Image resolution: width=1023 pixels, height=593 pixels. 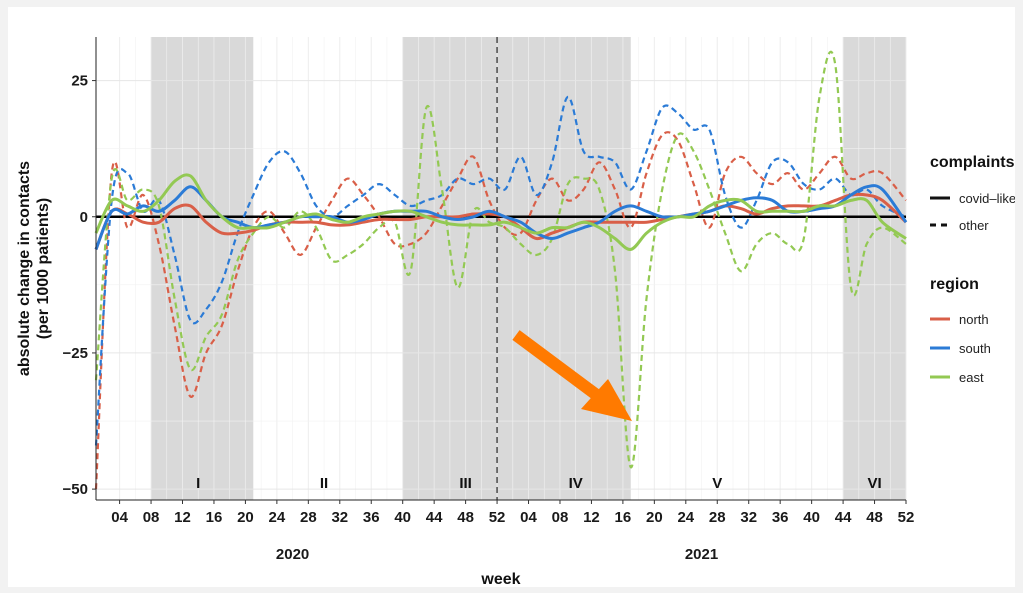 What do you see at coordinates (606, 400) in the screenshot?
I see `arrow-head` at bounding box center [606, 400].